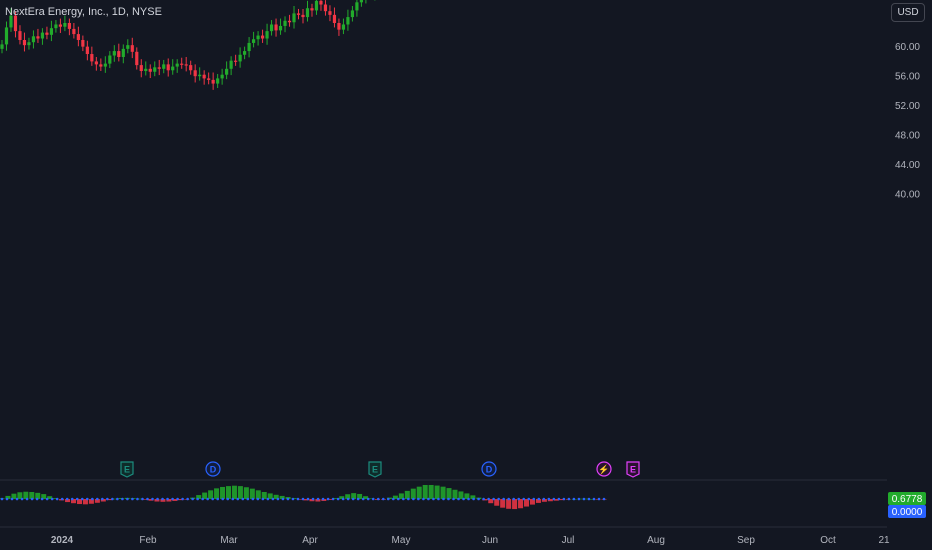 This screenshot has width=932, height=550. Describe the element at coordinates (907, 511) in the screenshot. I see `oscillator-zero-badge` at that location.